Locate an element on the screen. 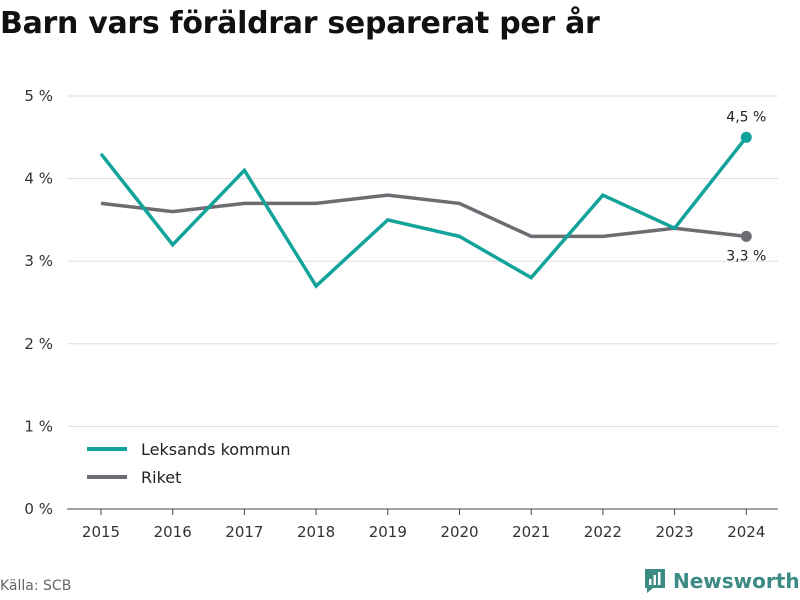 Image resolution: width=800 pixels, height=600 pixels. y-tick-label: 1 % is located at coordinates (38, 426).